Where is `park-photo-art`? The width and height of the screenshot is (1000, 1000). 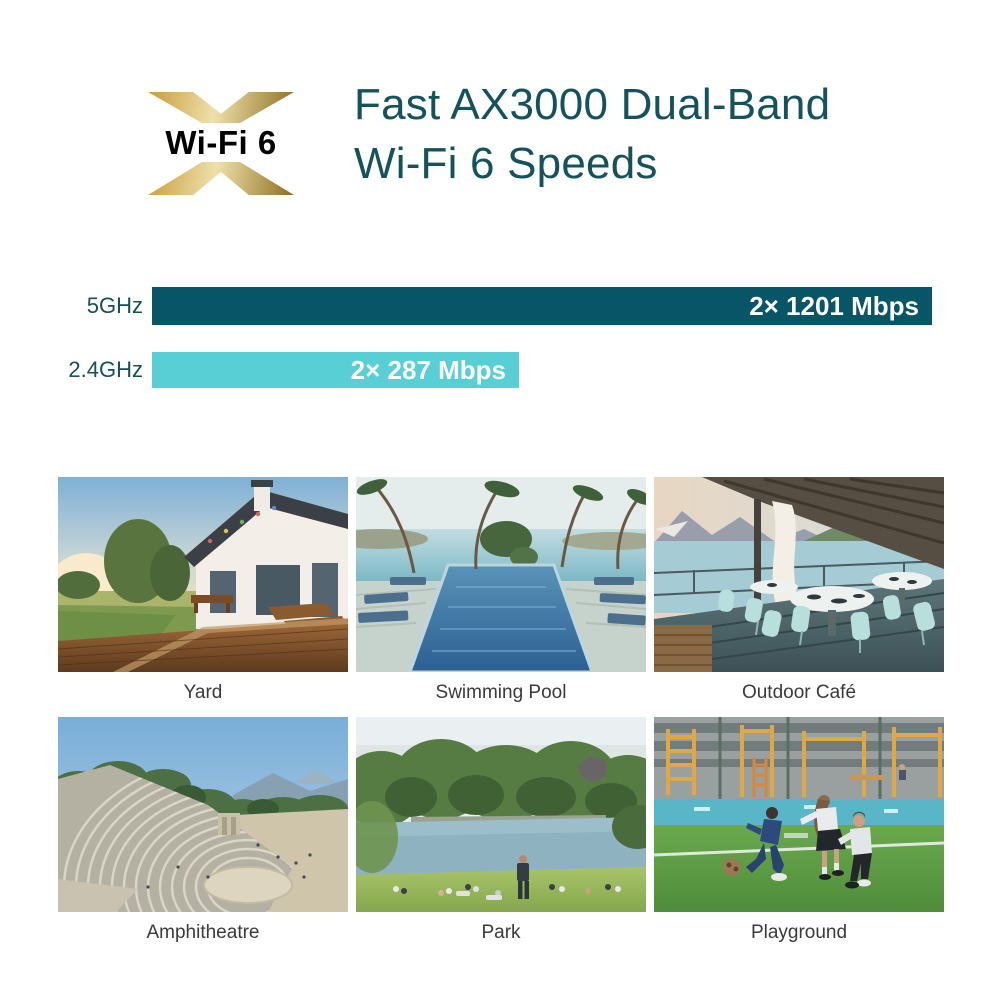 park-photo-art is located at coordinates (501, 814).